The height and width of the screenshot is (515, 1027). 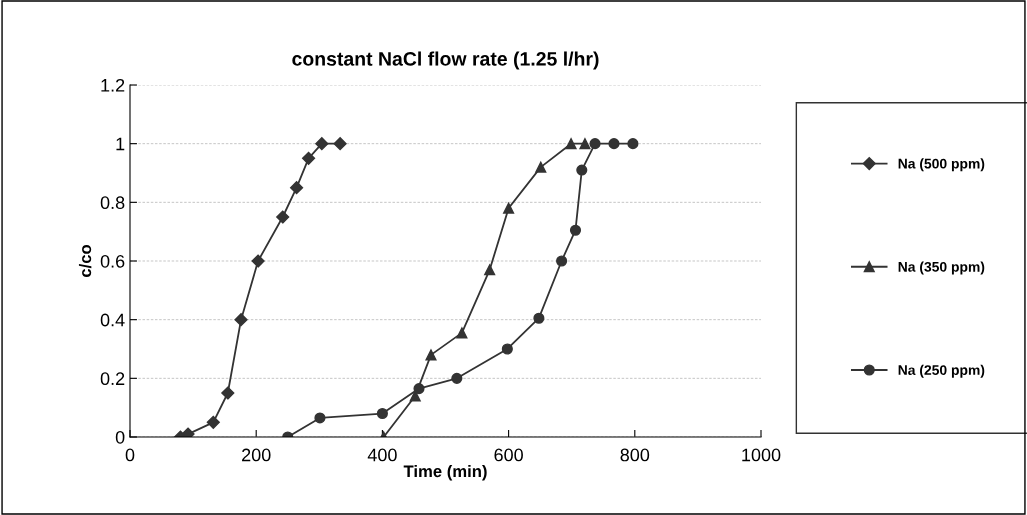 I want to click on x-axis-title: Time (min), so click(x=445, y=472).